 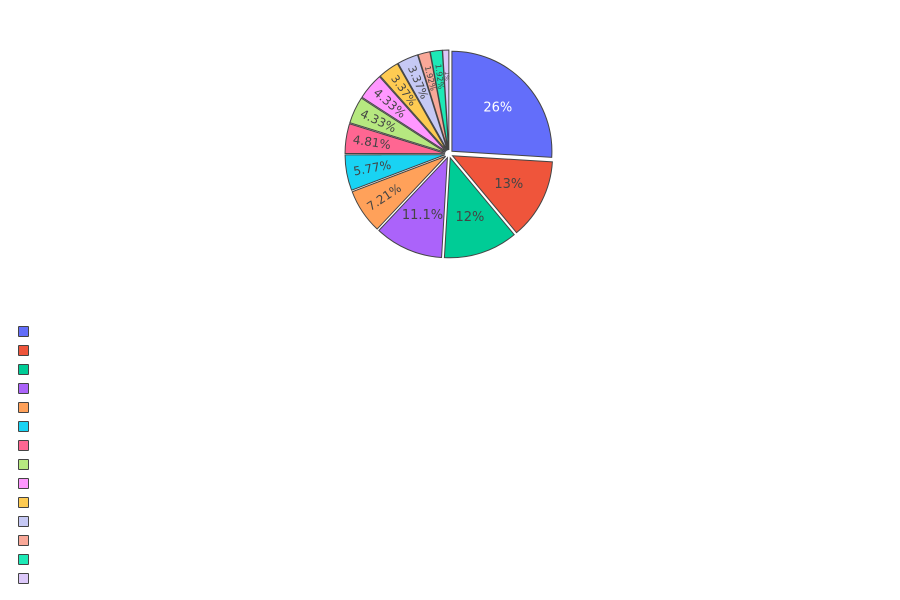 I want to click on legend, so click(x=26, y=455).